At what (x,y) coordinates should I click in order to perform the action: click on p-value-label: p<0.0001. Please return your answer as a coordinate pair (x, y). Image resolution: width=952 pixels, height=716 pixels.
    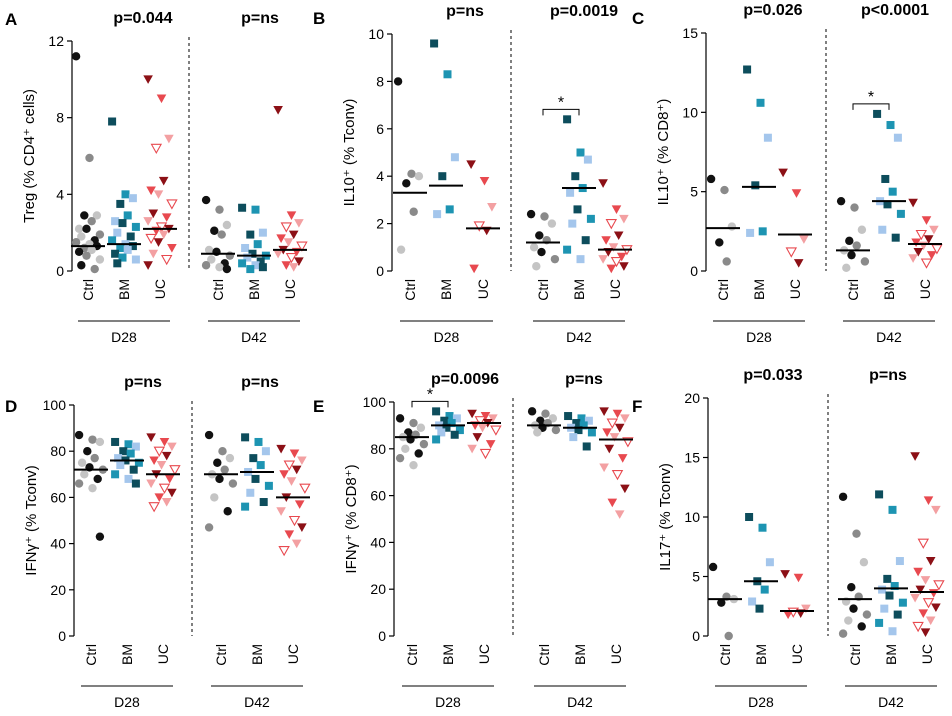
    Looking at the image, I should click on (895, 10).